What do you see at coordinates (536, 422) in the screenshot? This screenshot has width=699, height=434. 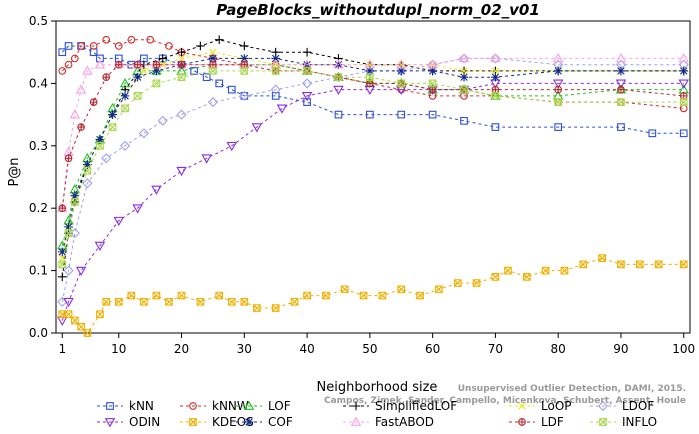 I see `legend-item-ldf: LDF` at bounding box center [536, 422].